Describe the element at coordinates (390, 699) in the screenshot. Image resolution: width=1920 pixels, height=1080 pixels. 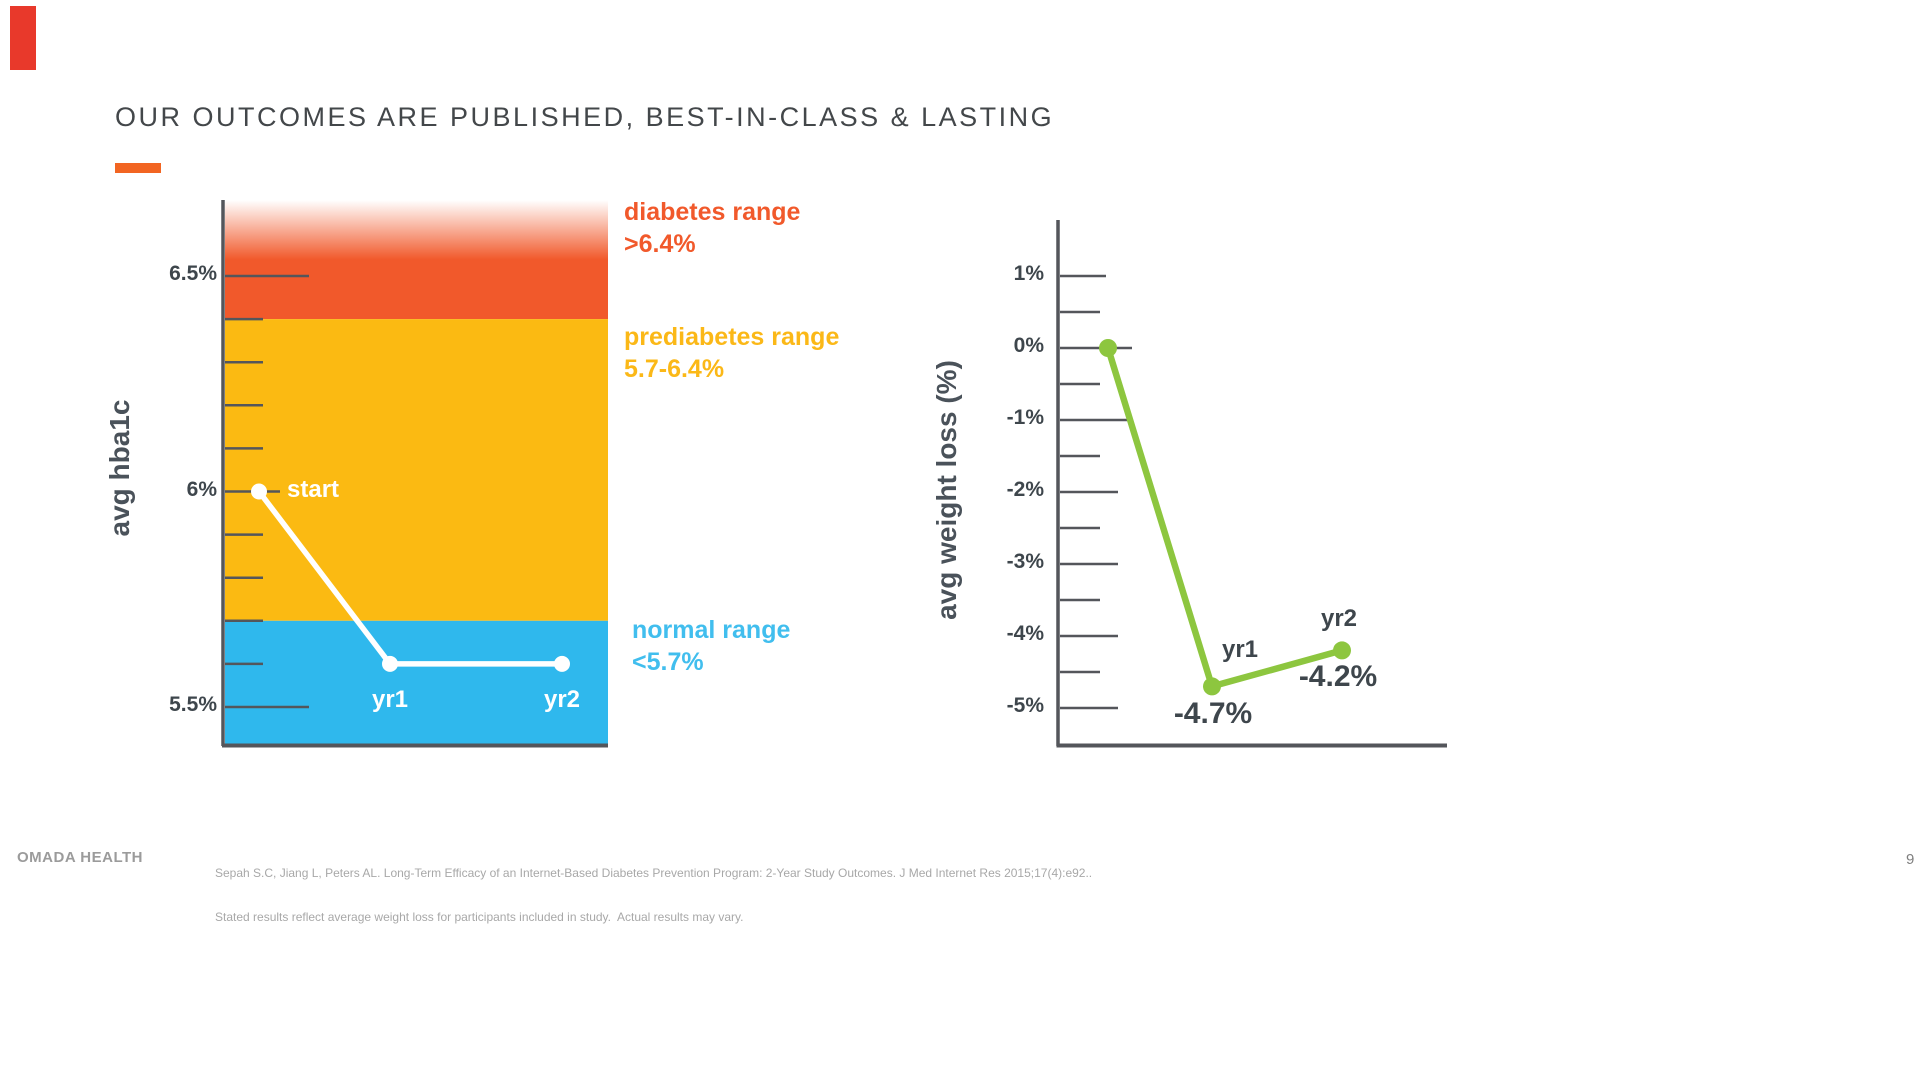
I see `hba1c-yr1-label: yr1` at that location.